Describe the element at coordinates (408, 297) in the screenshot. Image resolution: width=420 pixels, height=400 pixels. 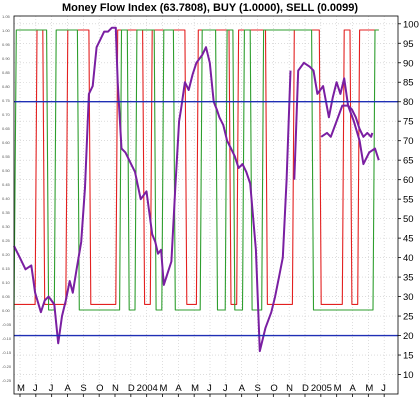
I see `right-tick-label: 30` at that location.